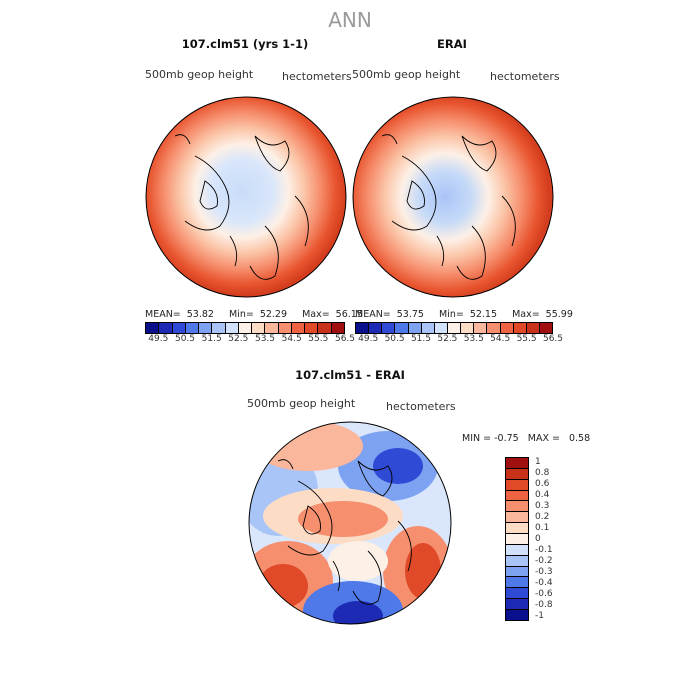  What do you see at coordinates (544, 604) in the screenshot?
I see `colorbar-tick-label: -0.8` at bounding box center [544, 604].